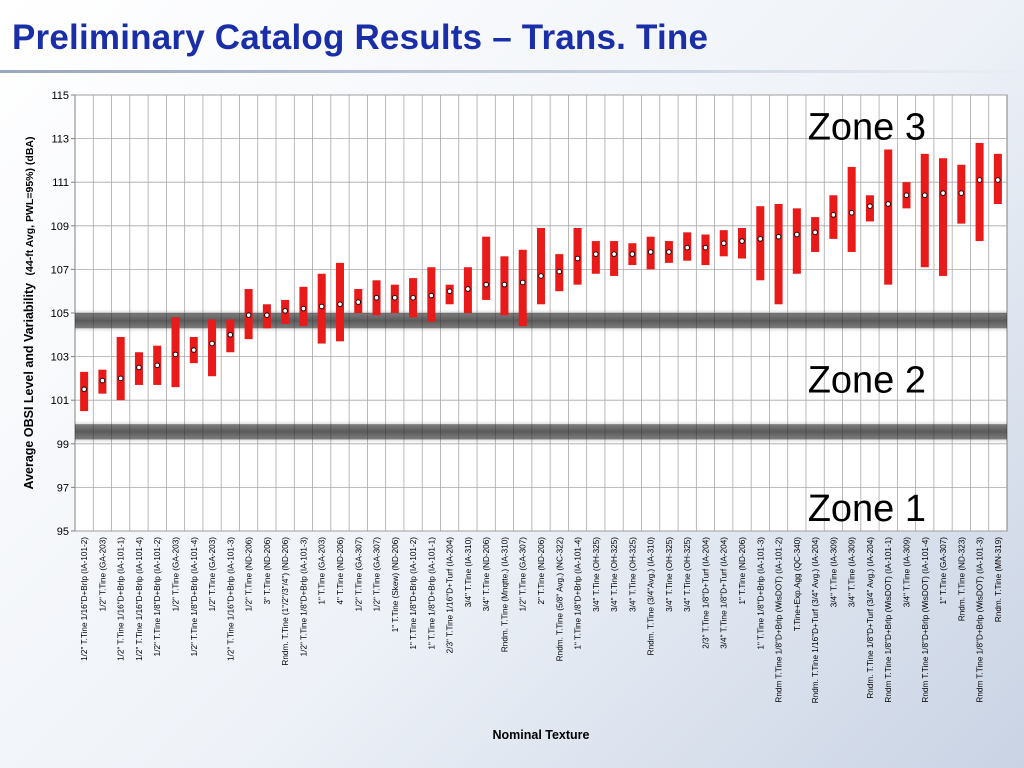  I want to click on x-tick-label: 1/2" T.Tine (GA-307), so click(358, 574).